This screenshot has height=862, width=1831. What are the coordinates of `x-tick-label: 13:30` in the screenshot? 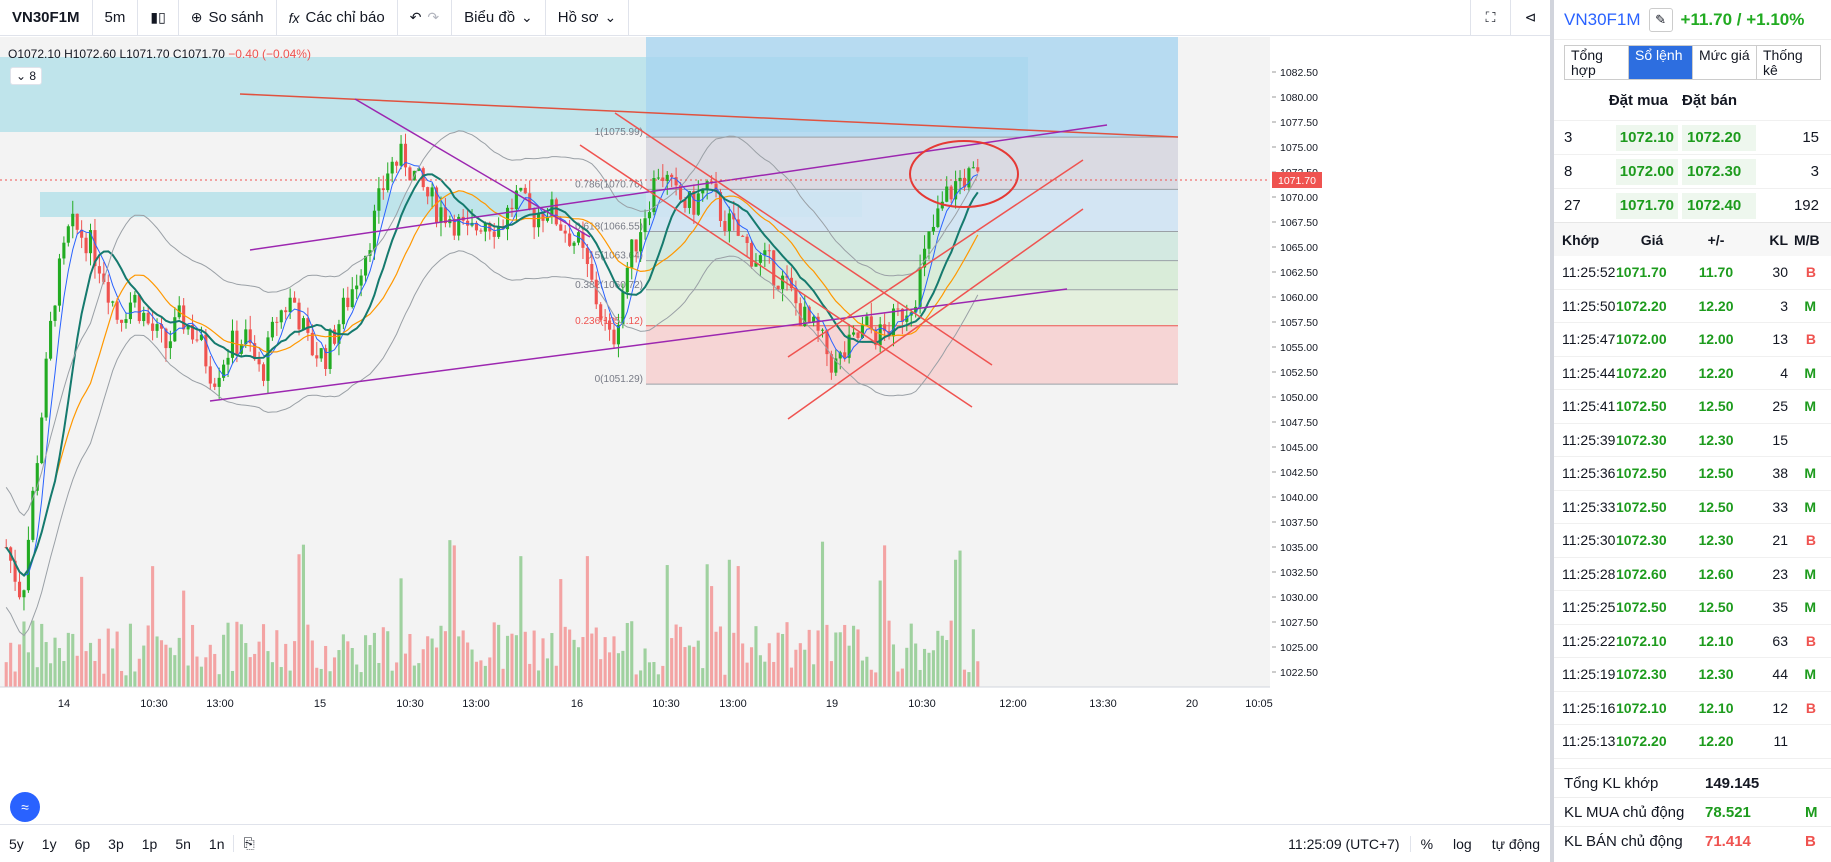 It's located at (1103, 704).